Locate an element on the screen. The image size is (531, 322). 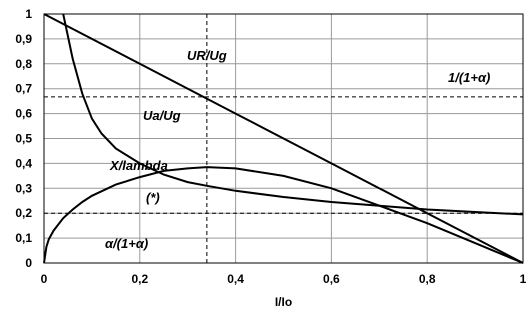
y-tick-label: 0 is located at coordinates (28, 263).